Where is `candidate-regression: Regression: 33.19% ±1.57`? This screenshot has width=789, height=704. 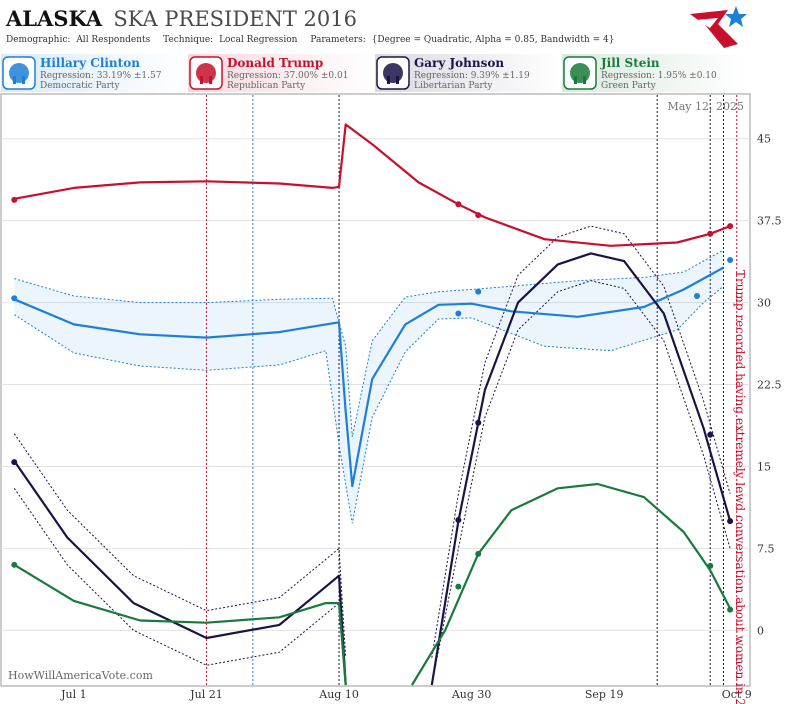
candidate-regression: Regression: 33.19% ±1.57 is located at coordinates (101, 76).